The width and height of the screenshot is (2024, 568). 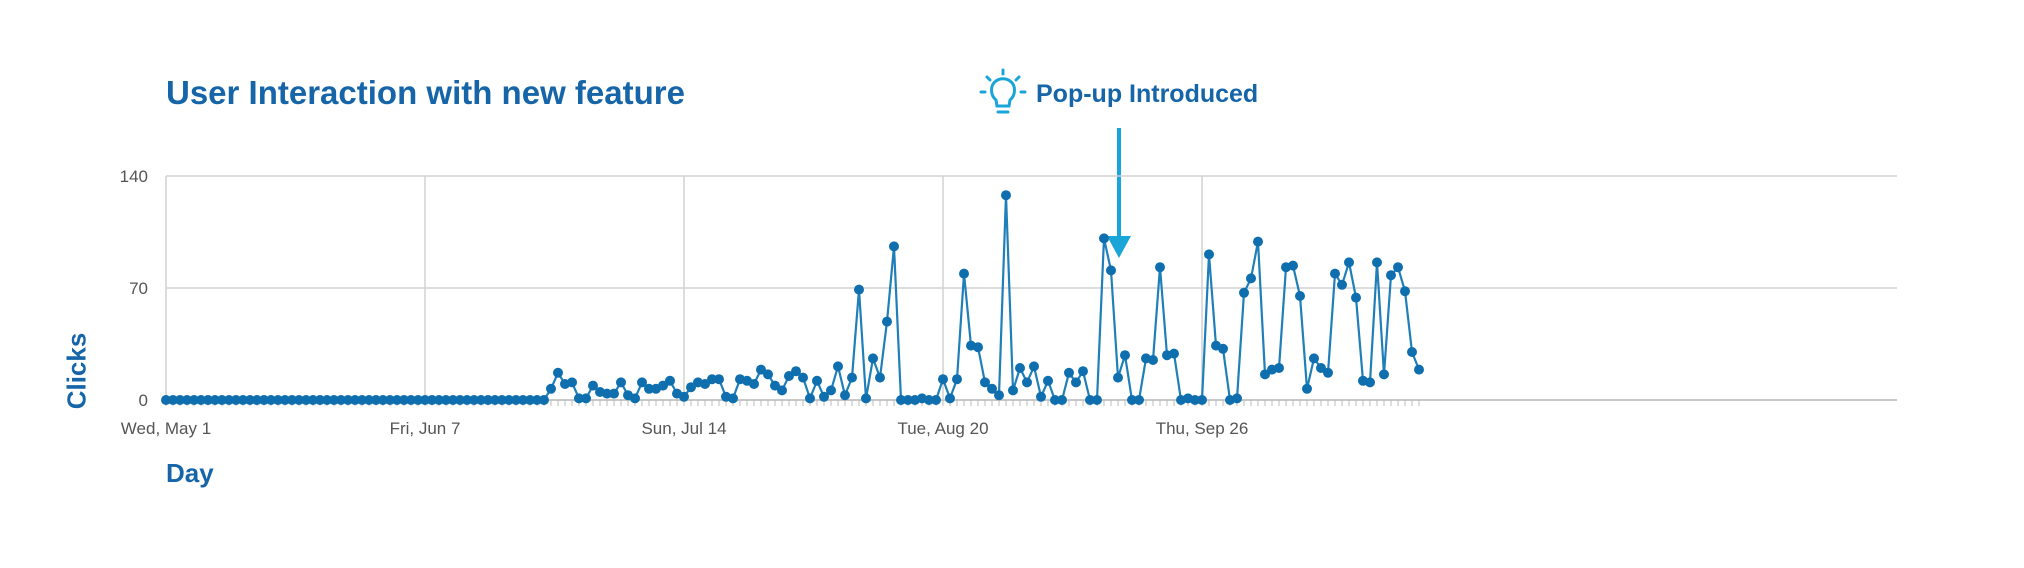 What do you see at coordinates (1202, 428) in the screenshot?
I see `x-tick-label: Thu, Sep 26` at bounding box center [1202, 428].